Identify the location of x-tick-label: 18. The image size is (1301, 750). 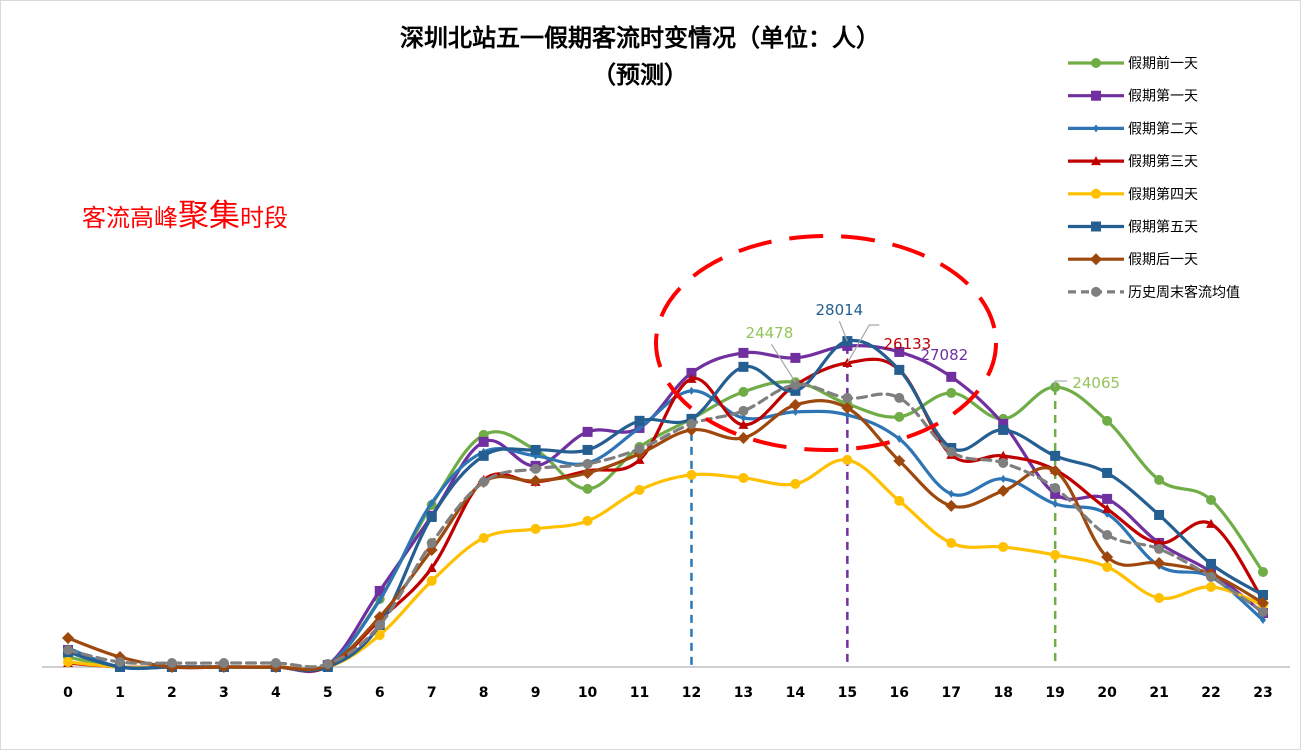
(1002, 693).